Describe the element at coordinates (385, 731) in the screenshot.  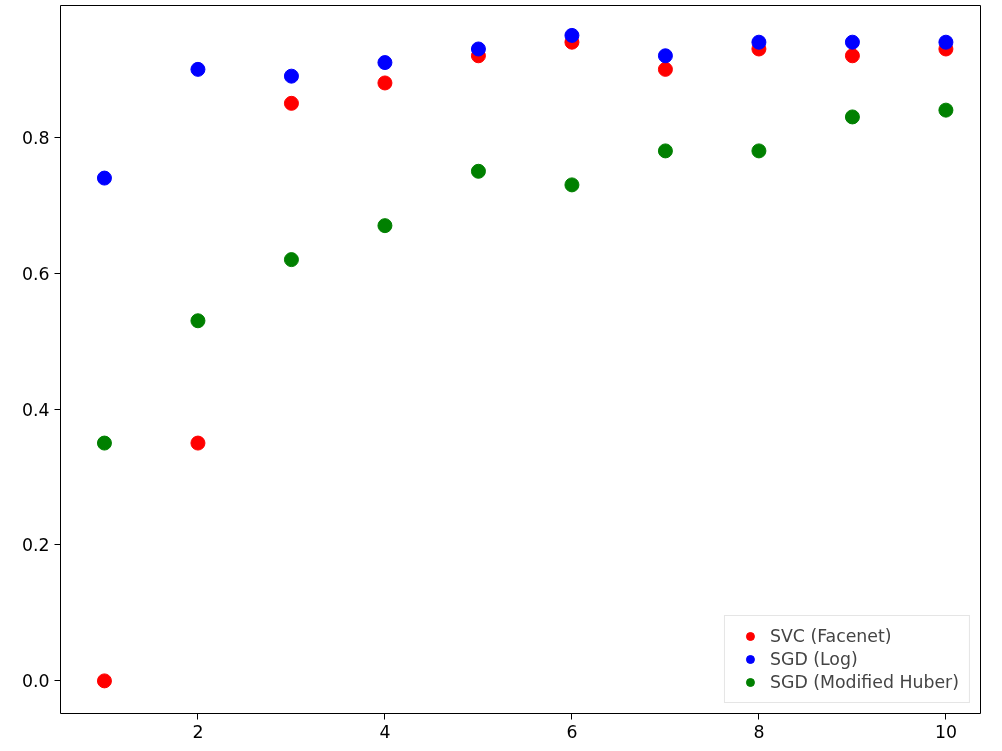
I see `x-tick-label: 4` at that location.